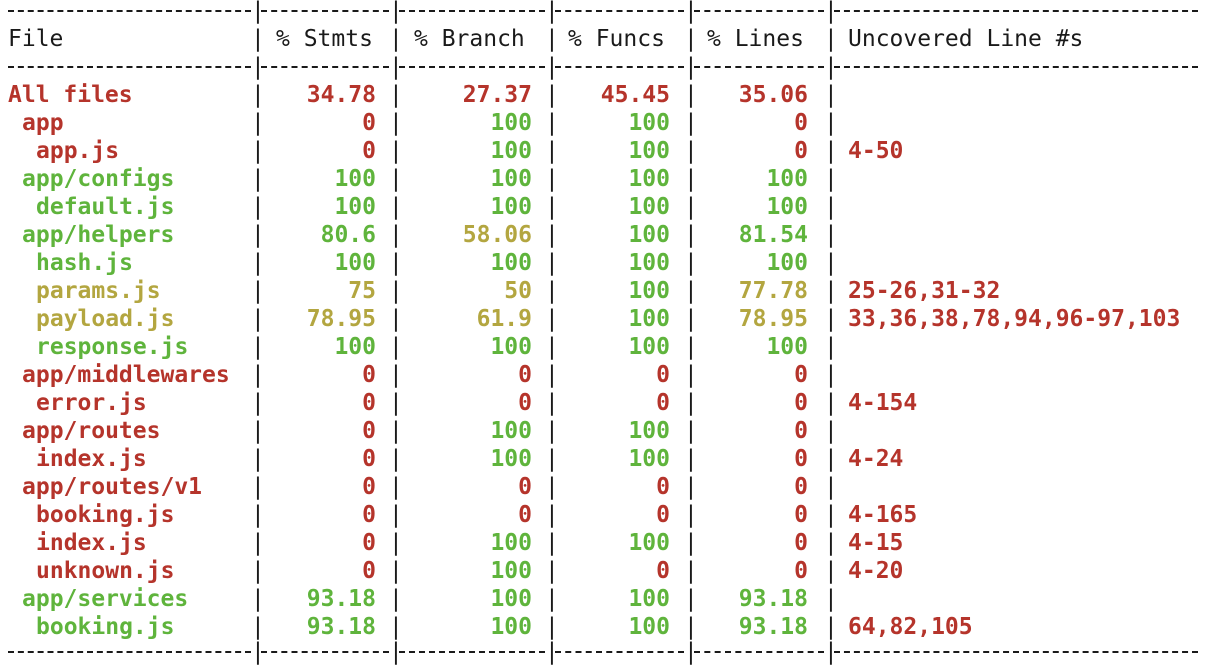 This screenshot has height=668, width=1208. Describe the element at coordinates (605, 459) in the screenshot. I see `table-row: index.js 0 100 100 0 4-24 | | | | |` at that location.